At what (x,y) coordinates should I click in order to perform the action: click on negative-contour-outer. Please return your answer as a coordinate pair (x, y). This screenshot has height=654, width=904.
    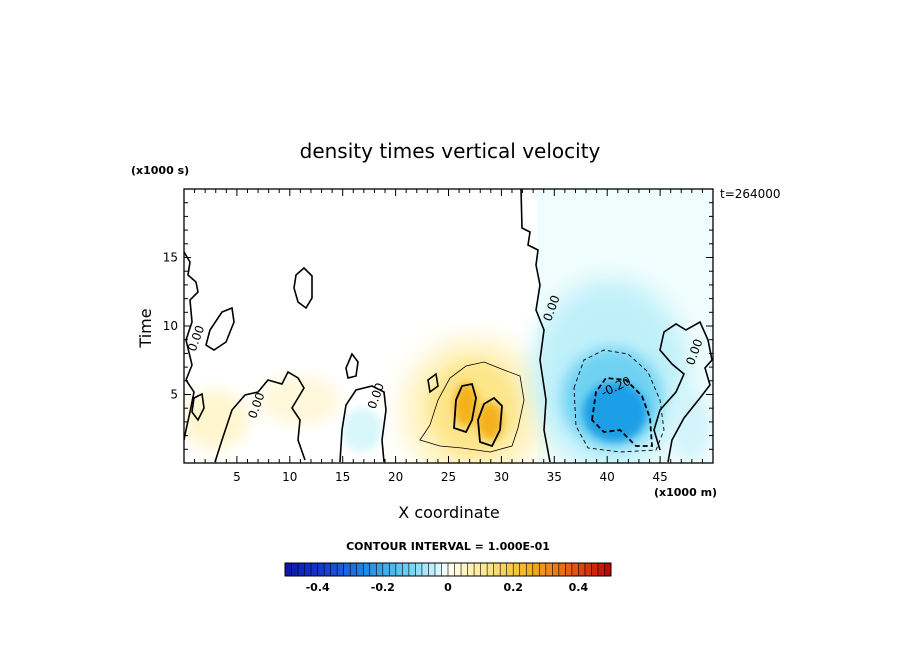
    Looking at the image, I should click on (619, 401).